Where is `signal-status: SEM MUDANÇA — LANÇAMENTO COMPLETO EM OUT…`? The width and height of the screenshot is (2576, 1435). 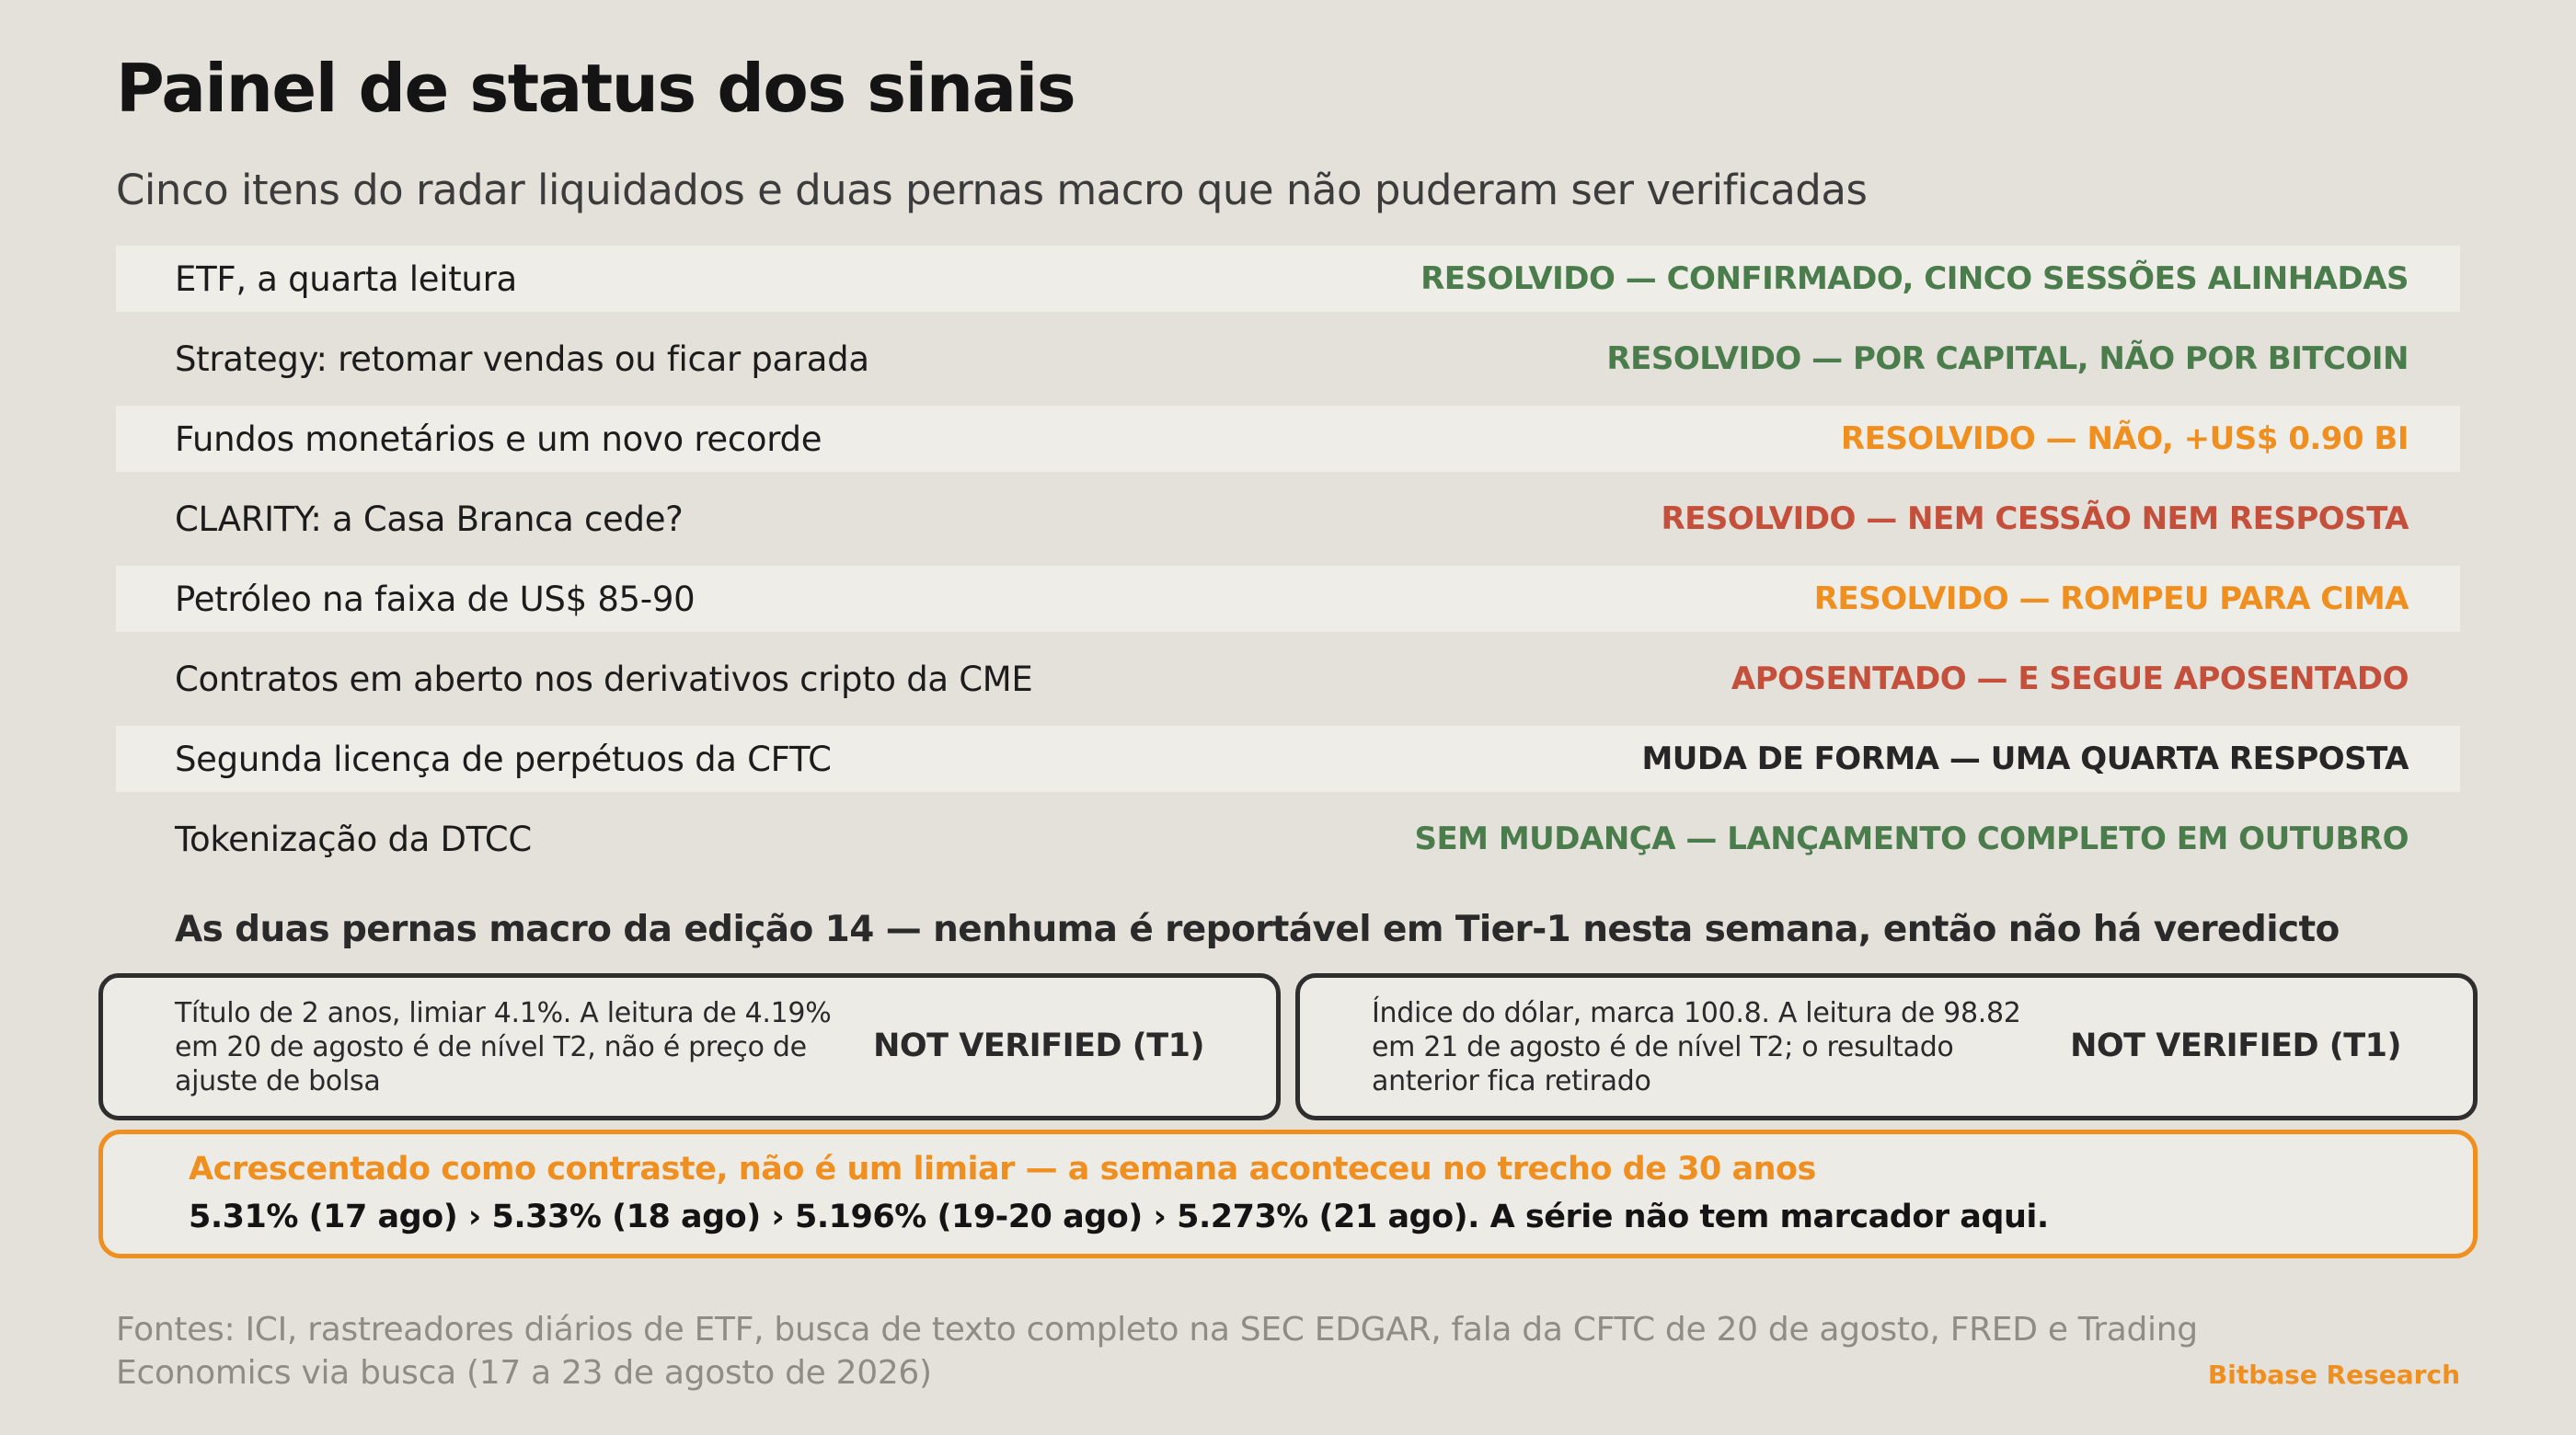
signal-status: SEM MUDANÇA — LANÇAMENTO COMPLETO EM OUT… is located at coordinates (1911, 839).